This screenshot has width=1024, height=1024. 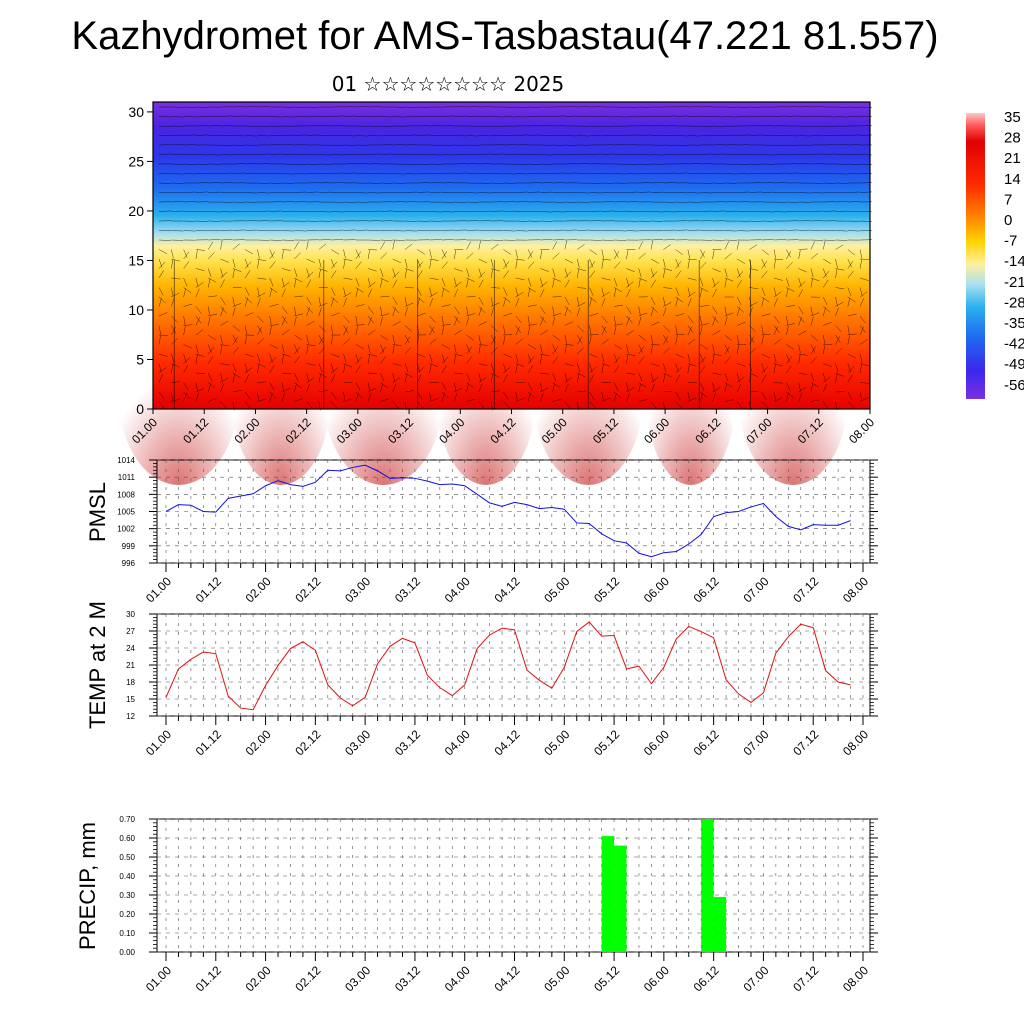 What do you see at coordinates (129, 546) in the screenshot?
I see `pmsl-yticks-label-1: 999` at bounding box center [129, 546].